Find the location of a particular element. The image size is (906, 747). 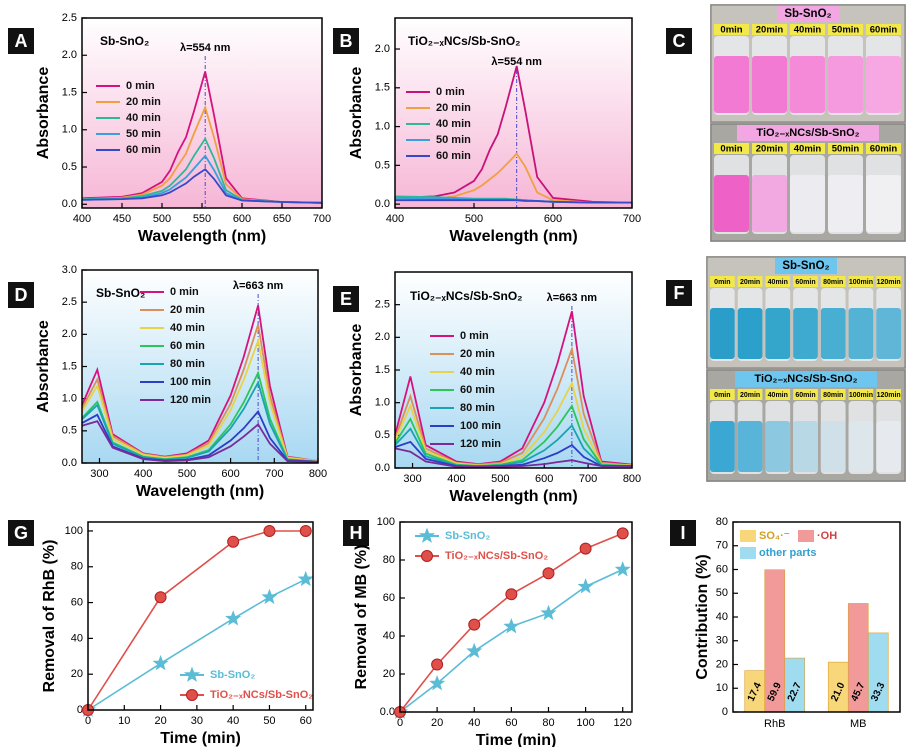

y-tick-label: 1.0 is located at coordinates (69, 130).